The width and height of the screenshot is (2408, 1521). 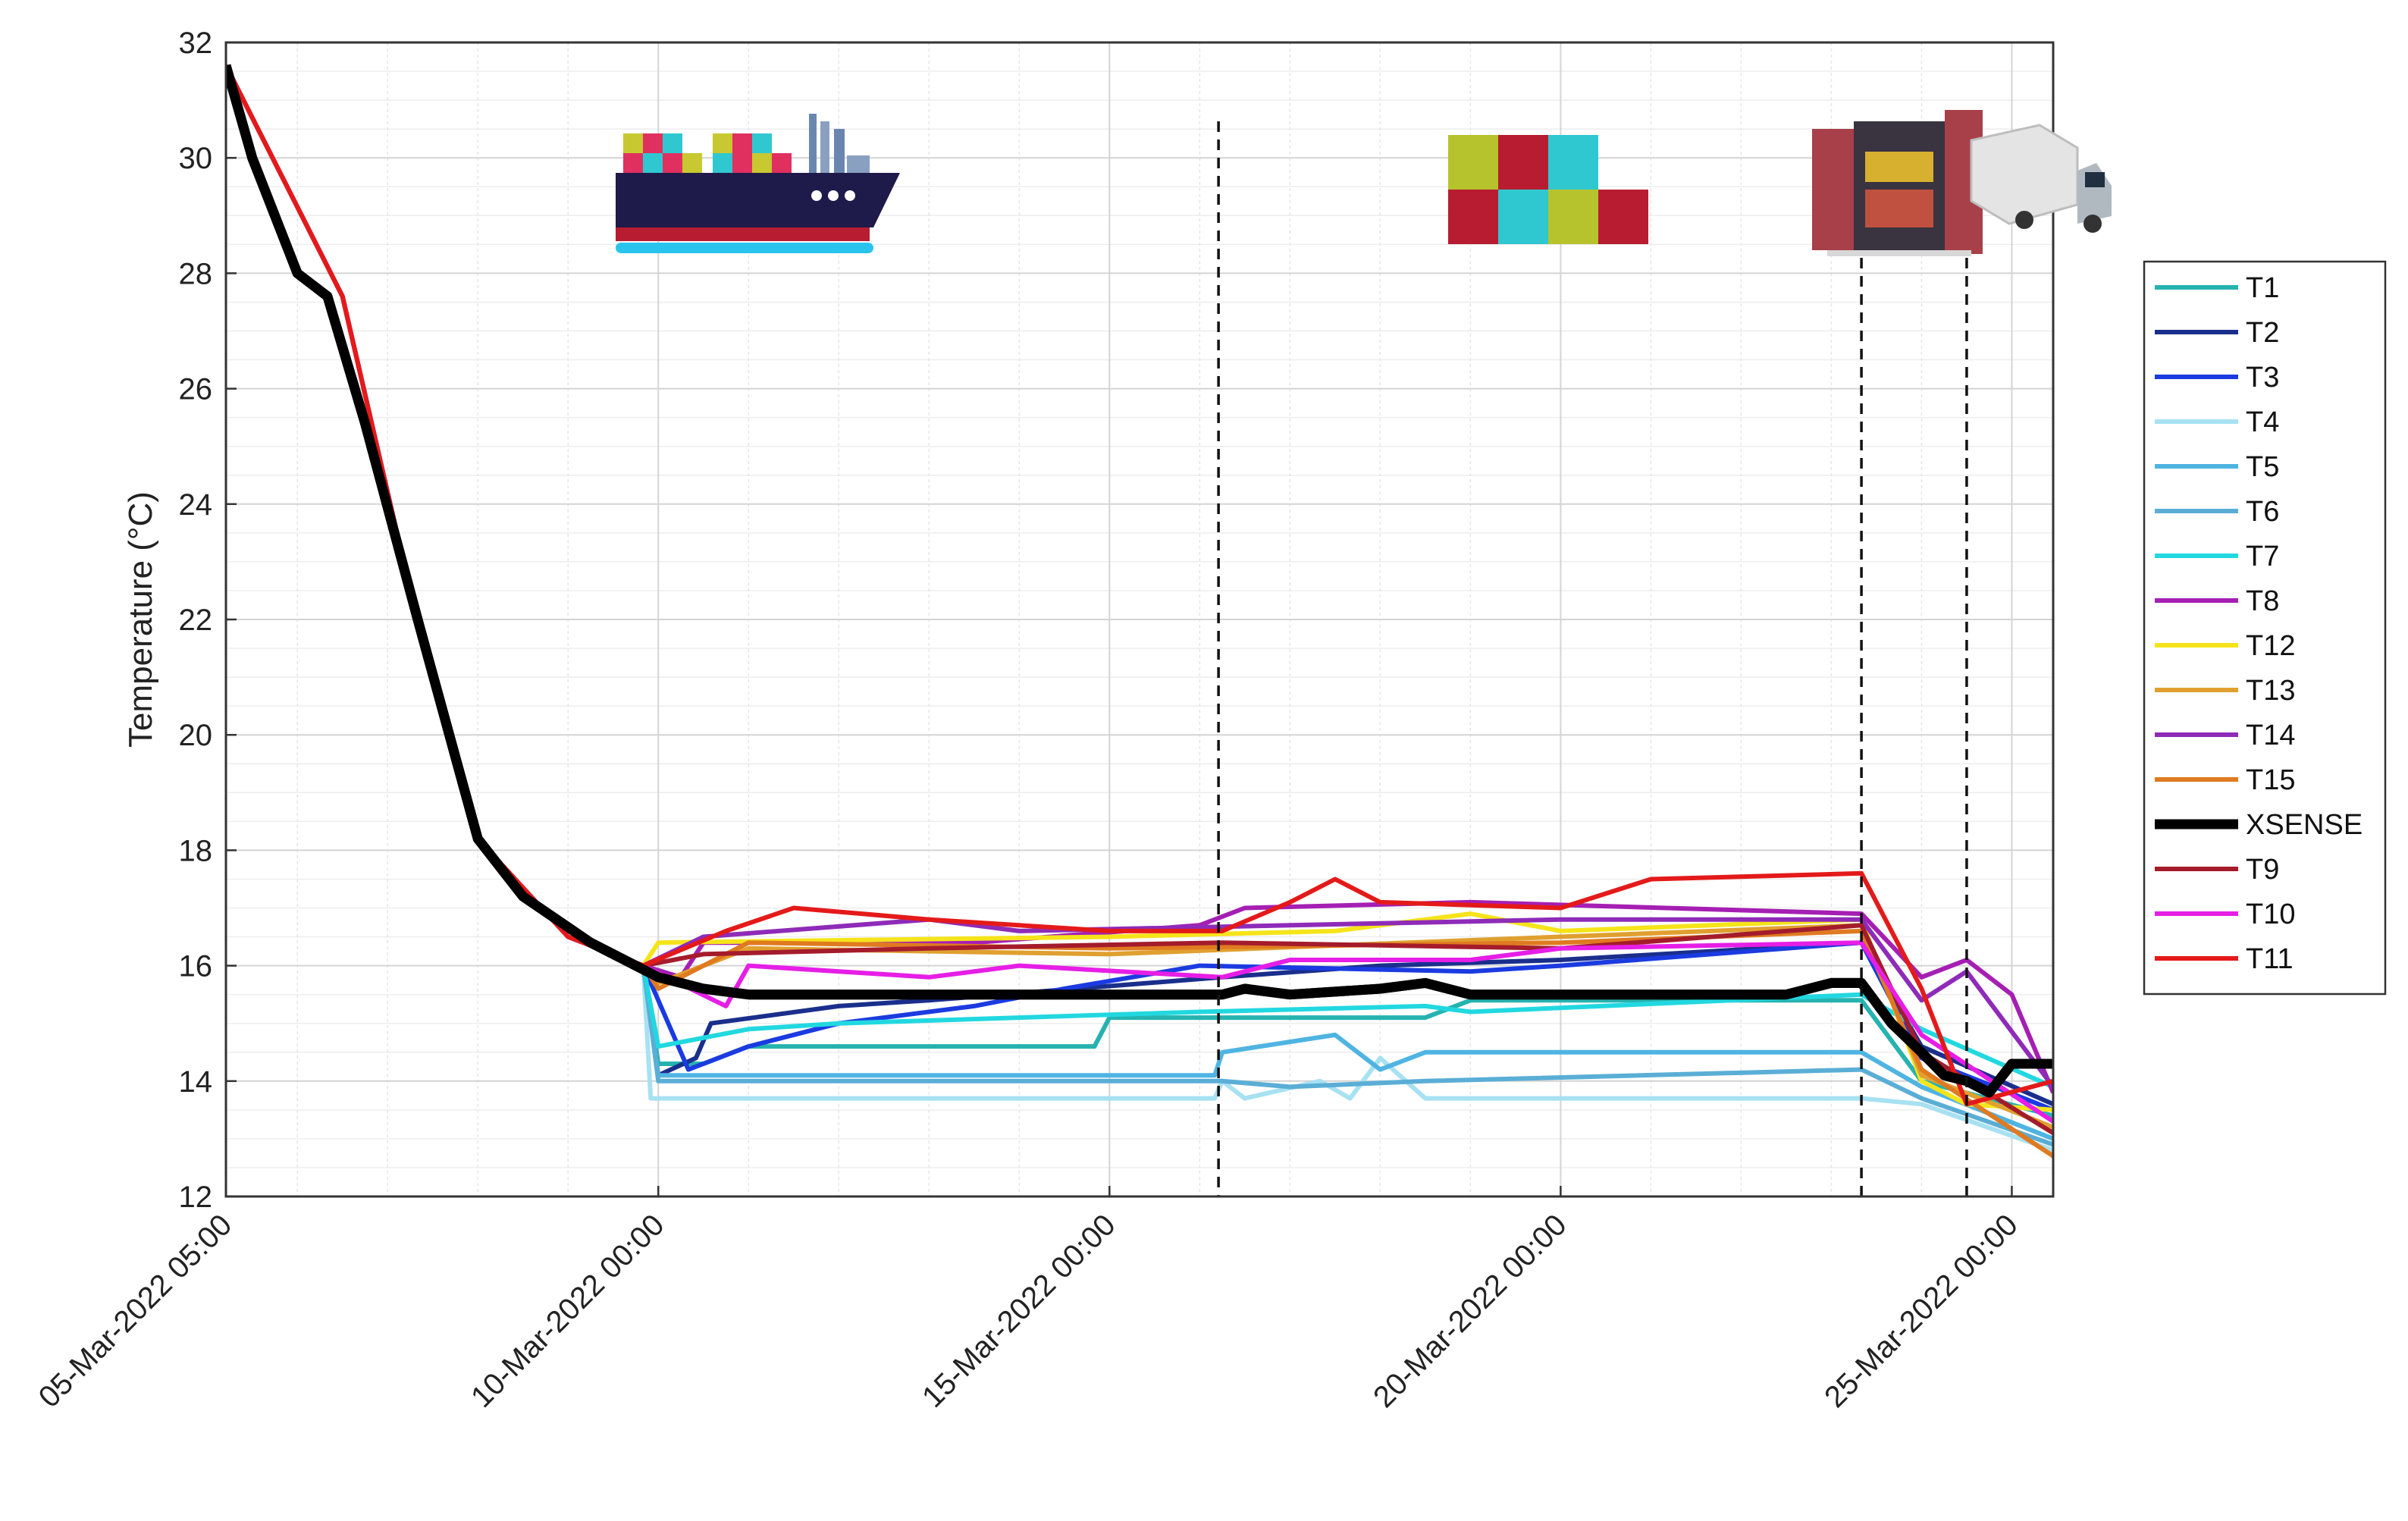 I want to click on legend-box, so click(x=2265, y=628).